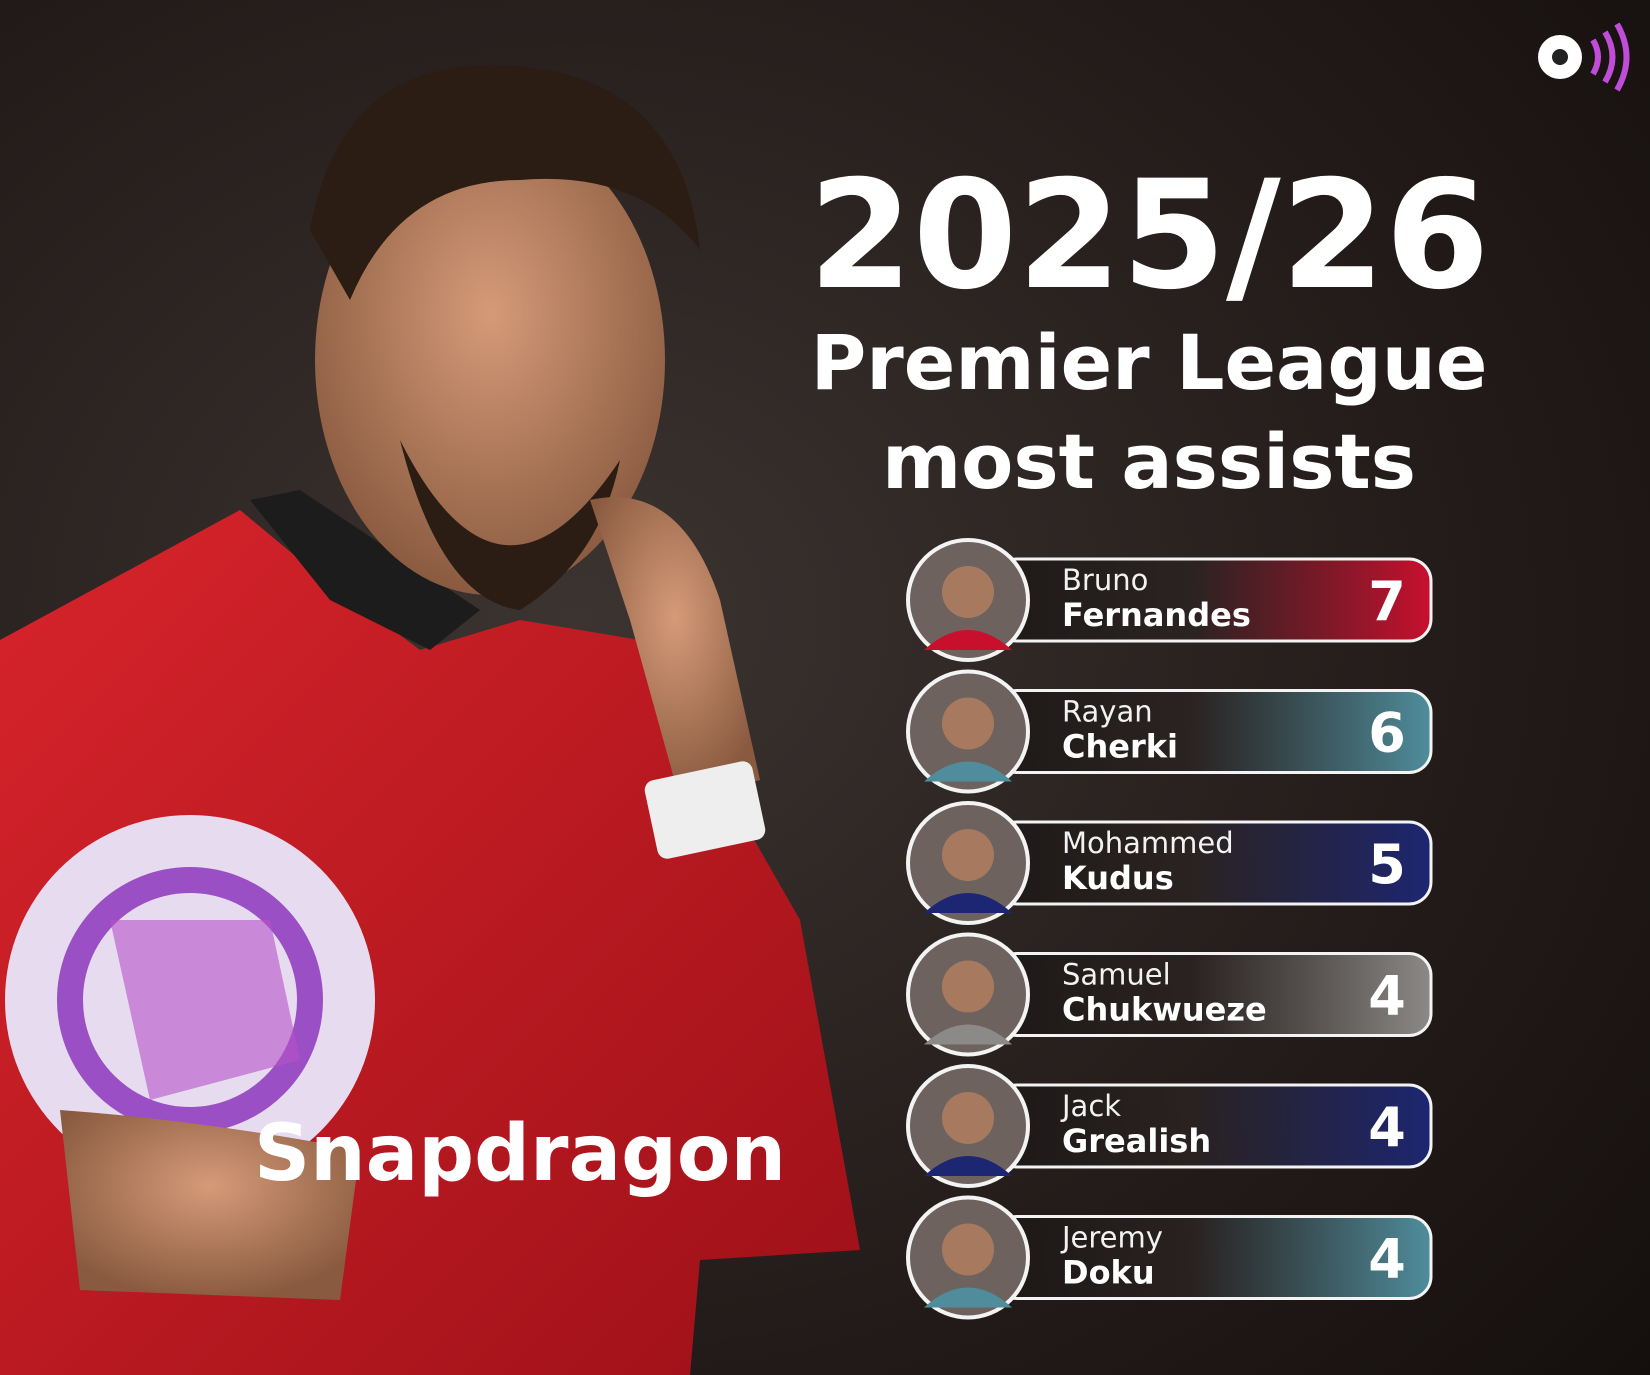 This screenshot has width=1650, height=1375. What do you see at coordinates (1118, 878) in the screenshot?
I see `last-name: Kudus` at bounding box center [1118, 878].